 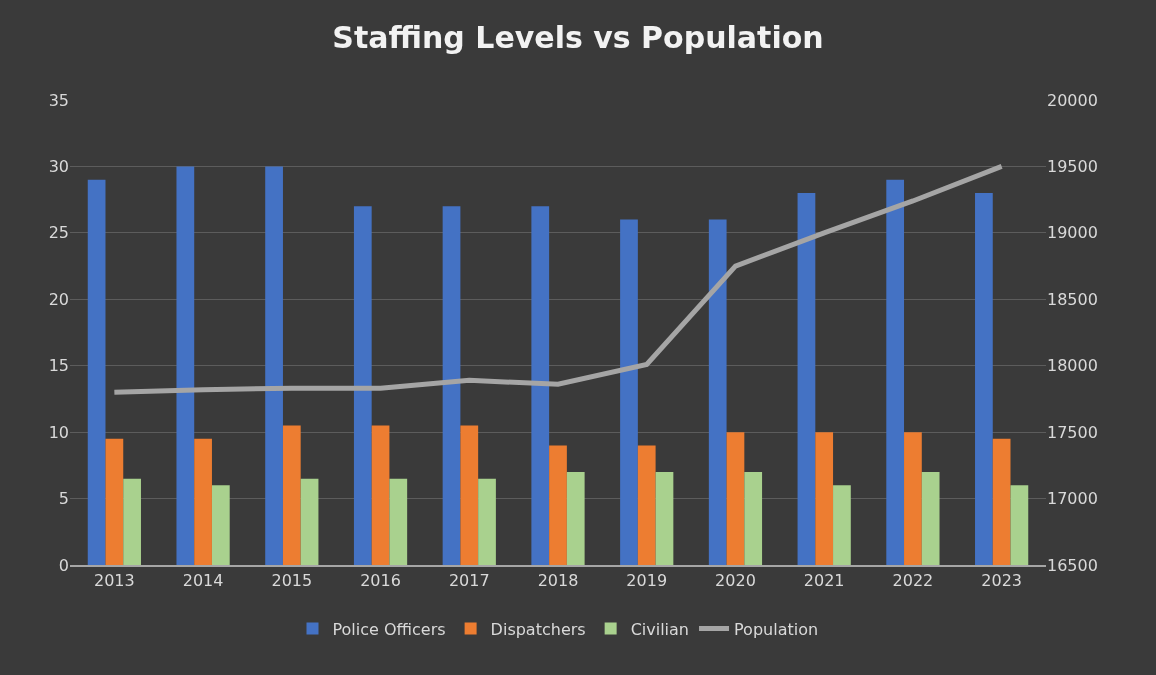 What do you see at coordinates (63, 565) in the screenshot?
I see `y-tick-label: 0` at bounding box center [63, 565].